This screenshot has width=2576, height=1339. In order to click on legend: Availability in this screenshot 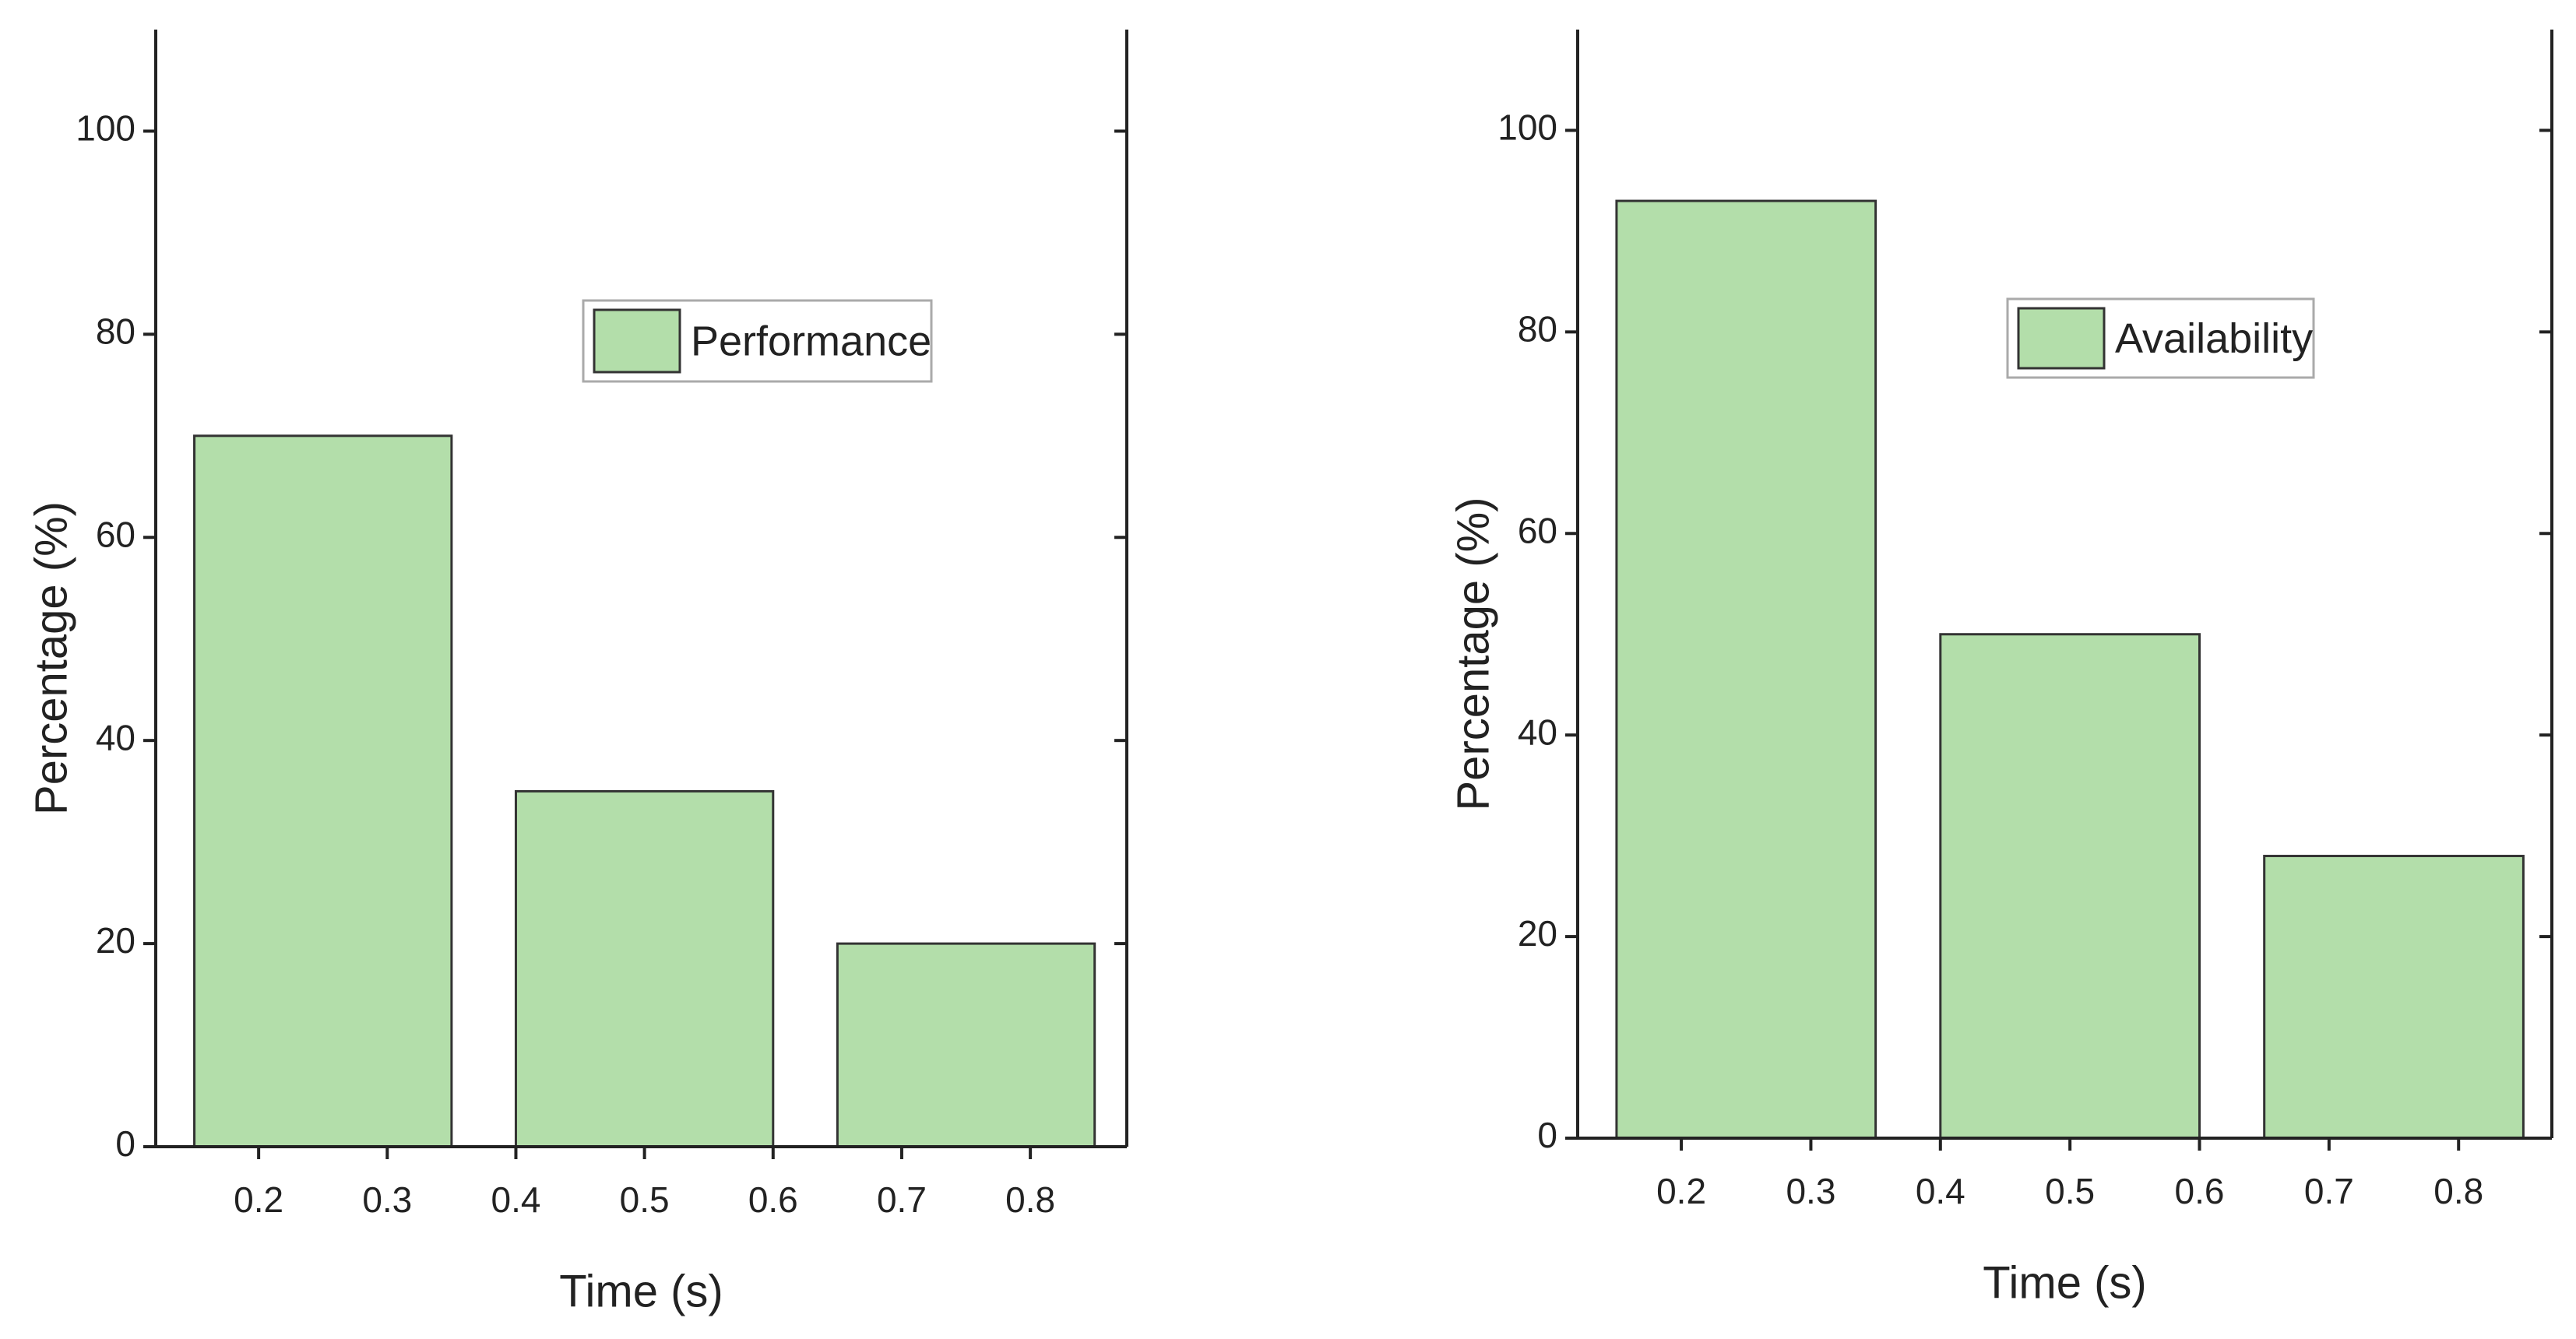, I will do `click(2160, 338)`.